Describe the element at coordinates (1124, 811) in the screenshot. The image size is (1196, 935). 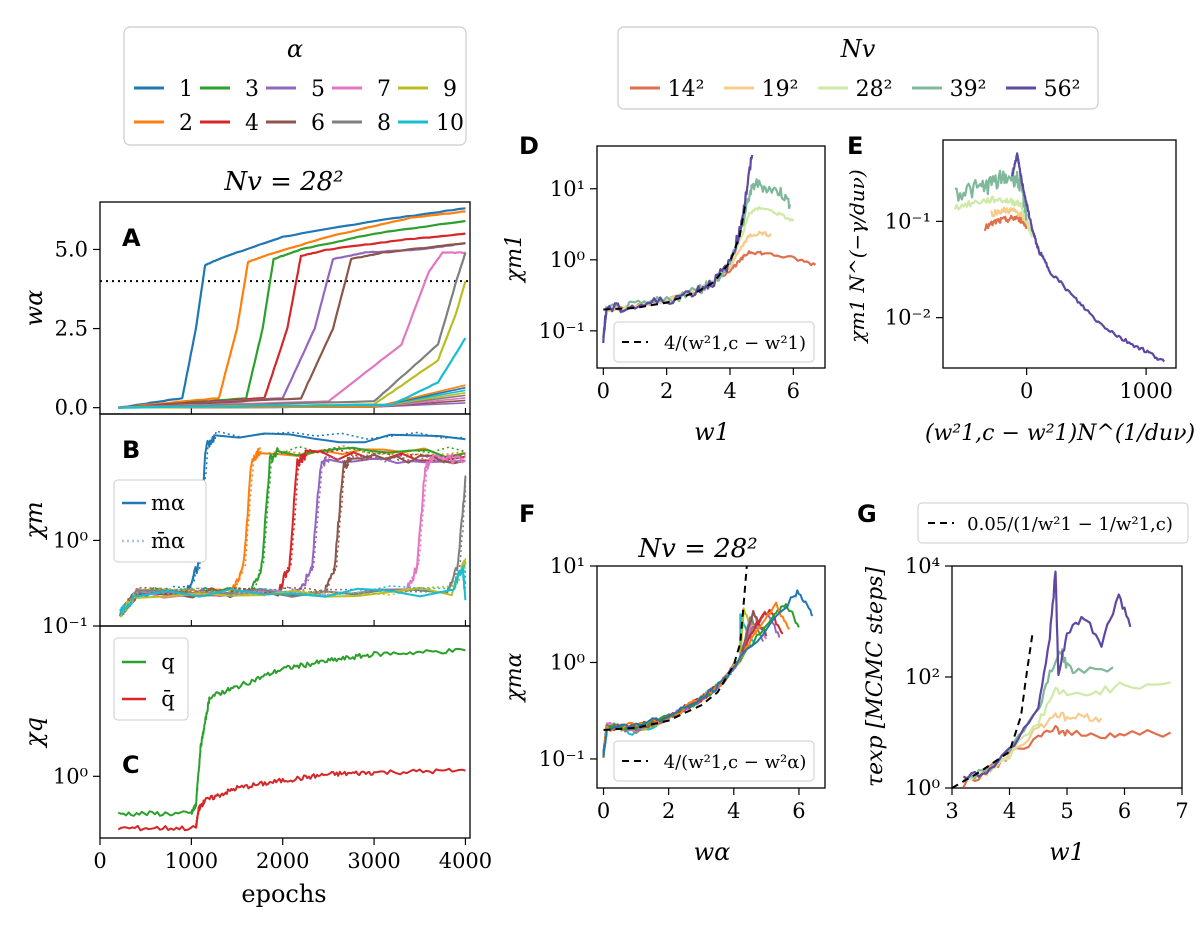
I see `panel-g-xtick: 6` at that location.